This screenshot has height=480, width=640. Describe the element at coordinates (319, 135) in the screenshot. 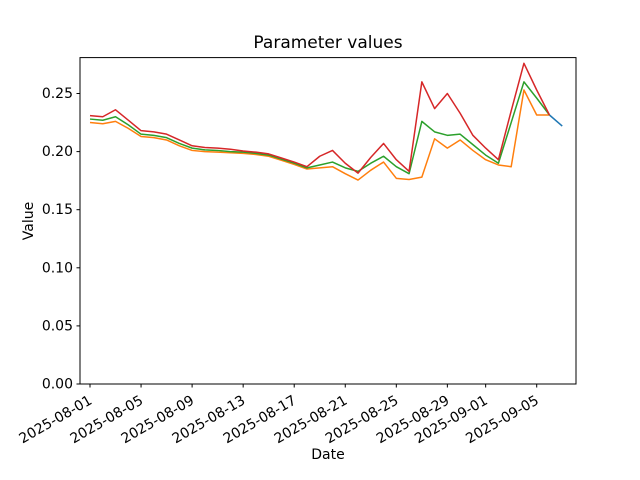

I see `series-orange-line` at that location.